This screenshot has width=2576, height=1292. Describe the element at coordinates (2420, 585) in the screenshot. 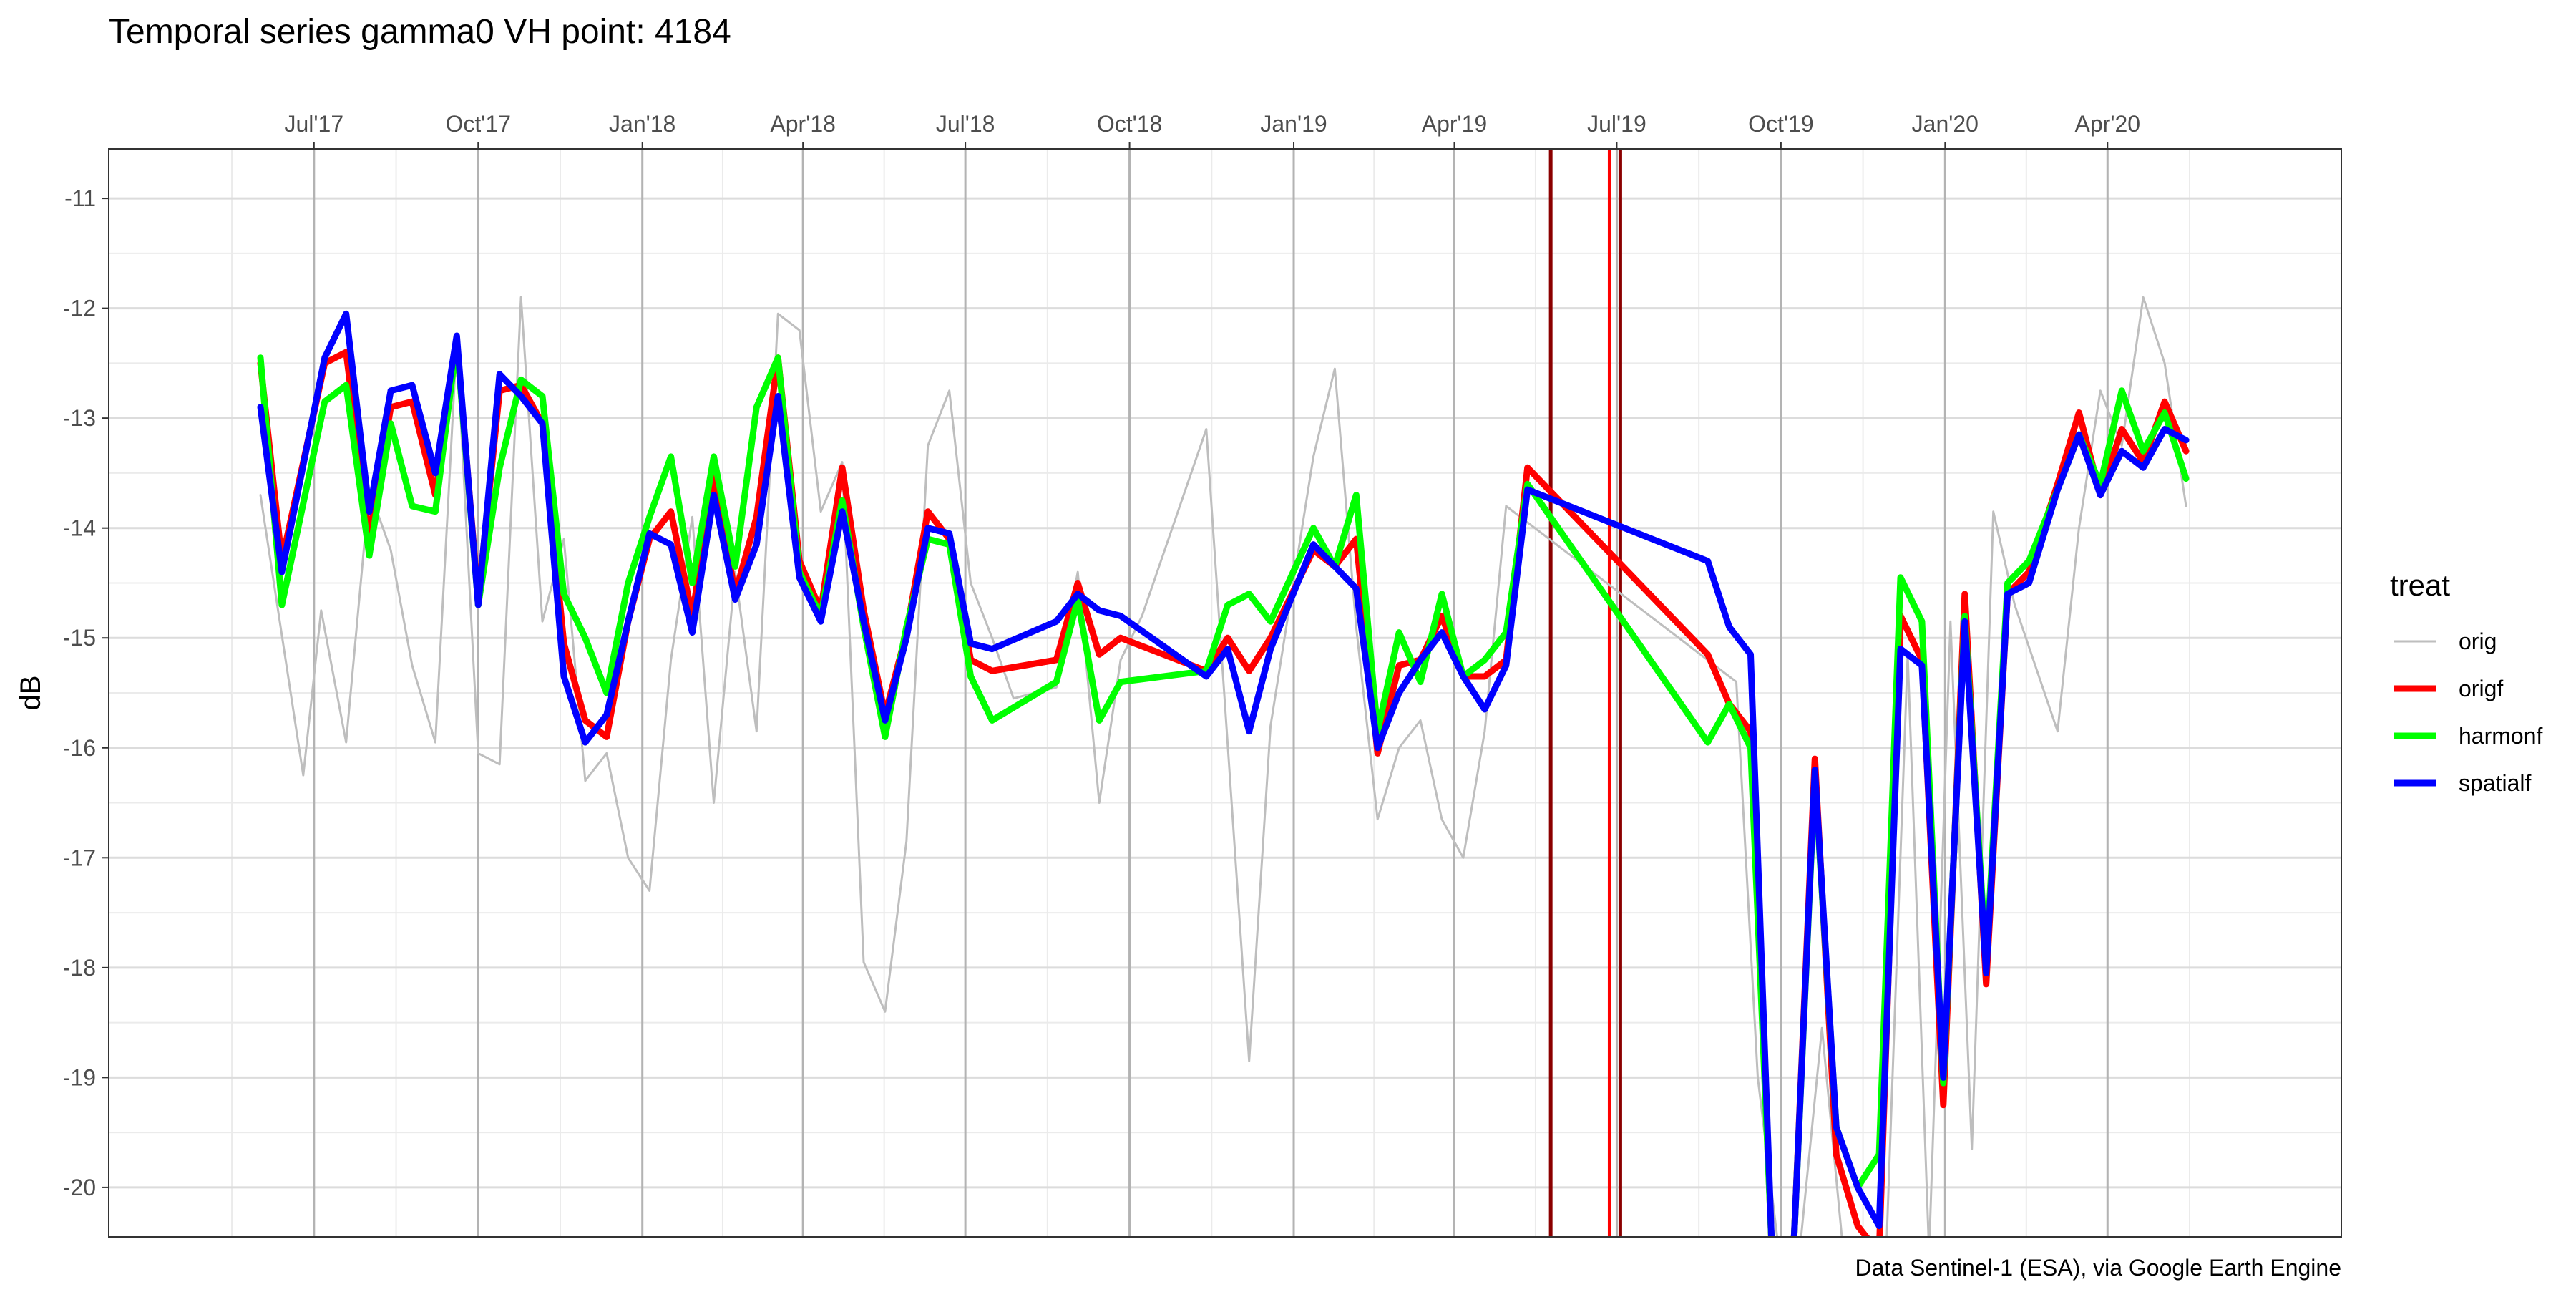

I see `legend-title: treat` at that location.